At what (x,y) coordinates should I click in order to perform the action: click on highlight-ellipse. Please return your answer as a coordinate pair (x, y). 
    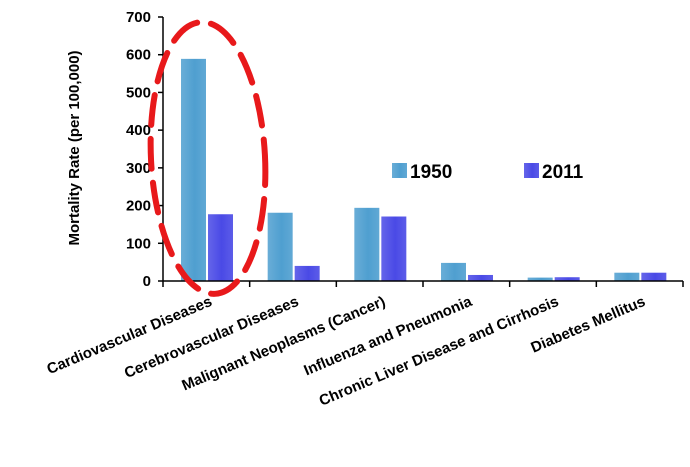
    Looking at the image, I should click on (208, 158).